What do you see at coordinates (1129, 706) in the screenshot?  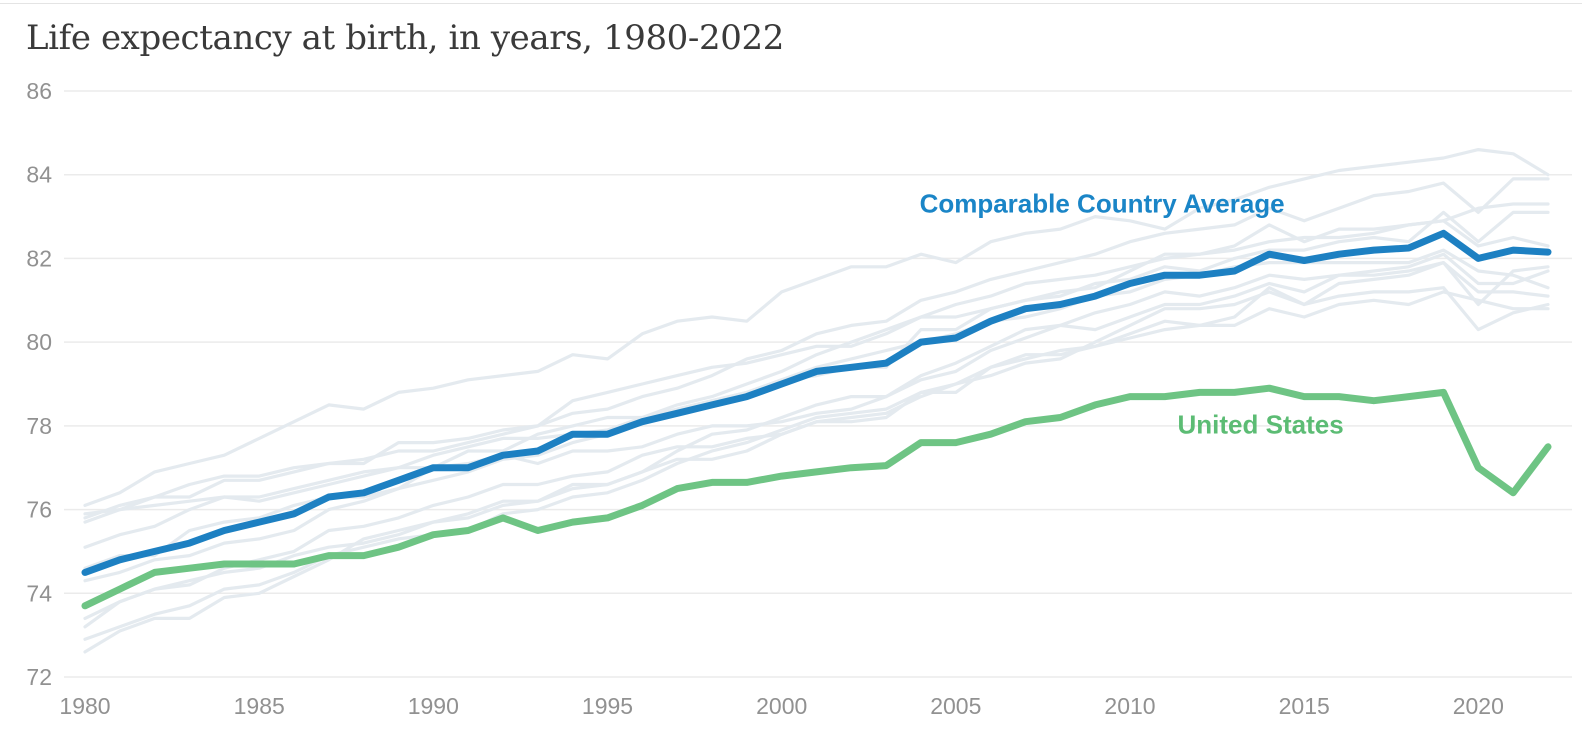 I see `x-tick-2010: 2010` at bounding box center [1129, 706].